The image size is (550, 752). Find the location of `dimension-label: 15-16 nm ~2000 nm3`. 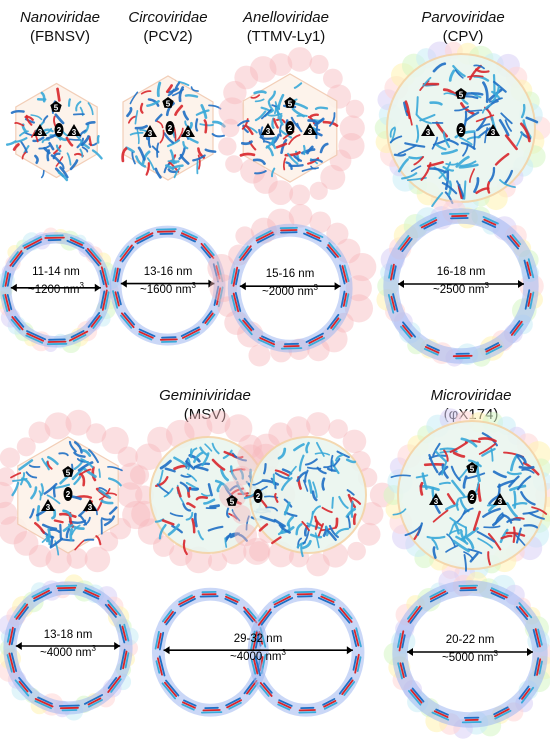

dimension-label: 15-16 nm ~2000 nm3 is located at coordinates (290, 283).